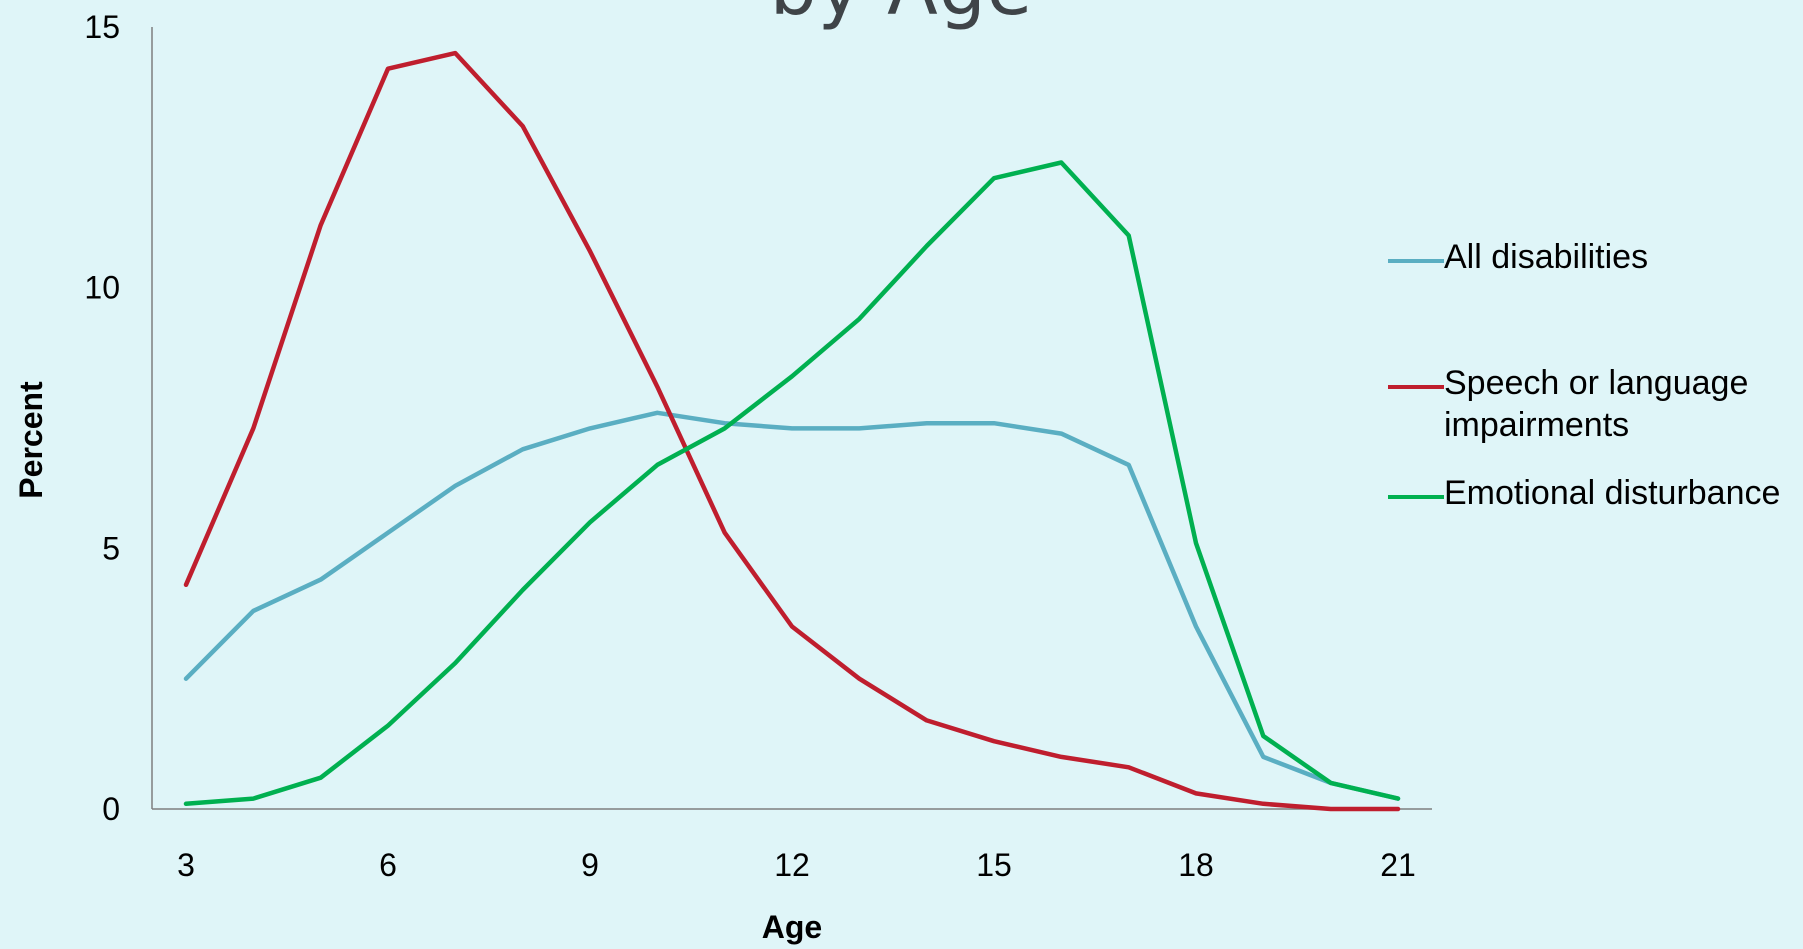 Image resolution: width=1803 pixels, height=949 pixels. What do you see at coordinates (102, 418) in the screenshot?
I see `y-axis-ticks: 0 5 10 15` at bounding box center [102, 418].